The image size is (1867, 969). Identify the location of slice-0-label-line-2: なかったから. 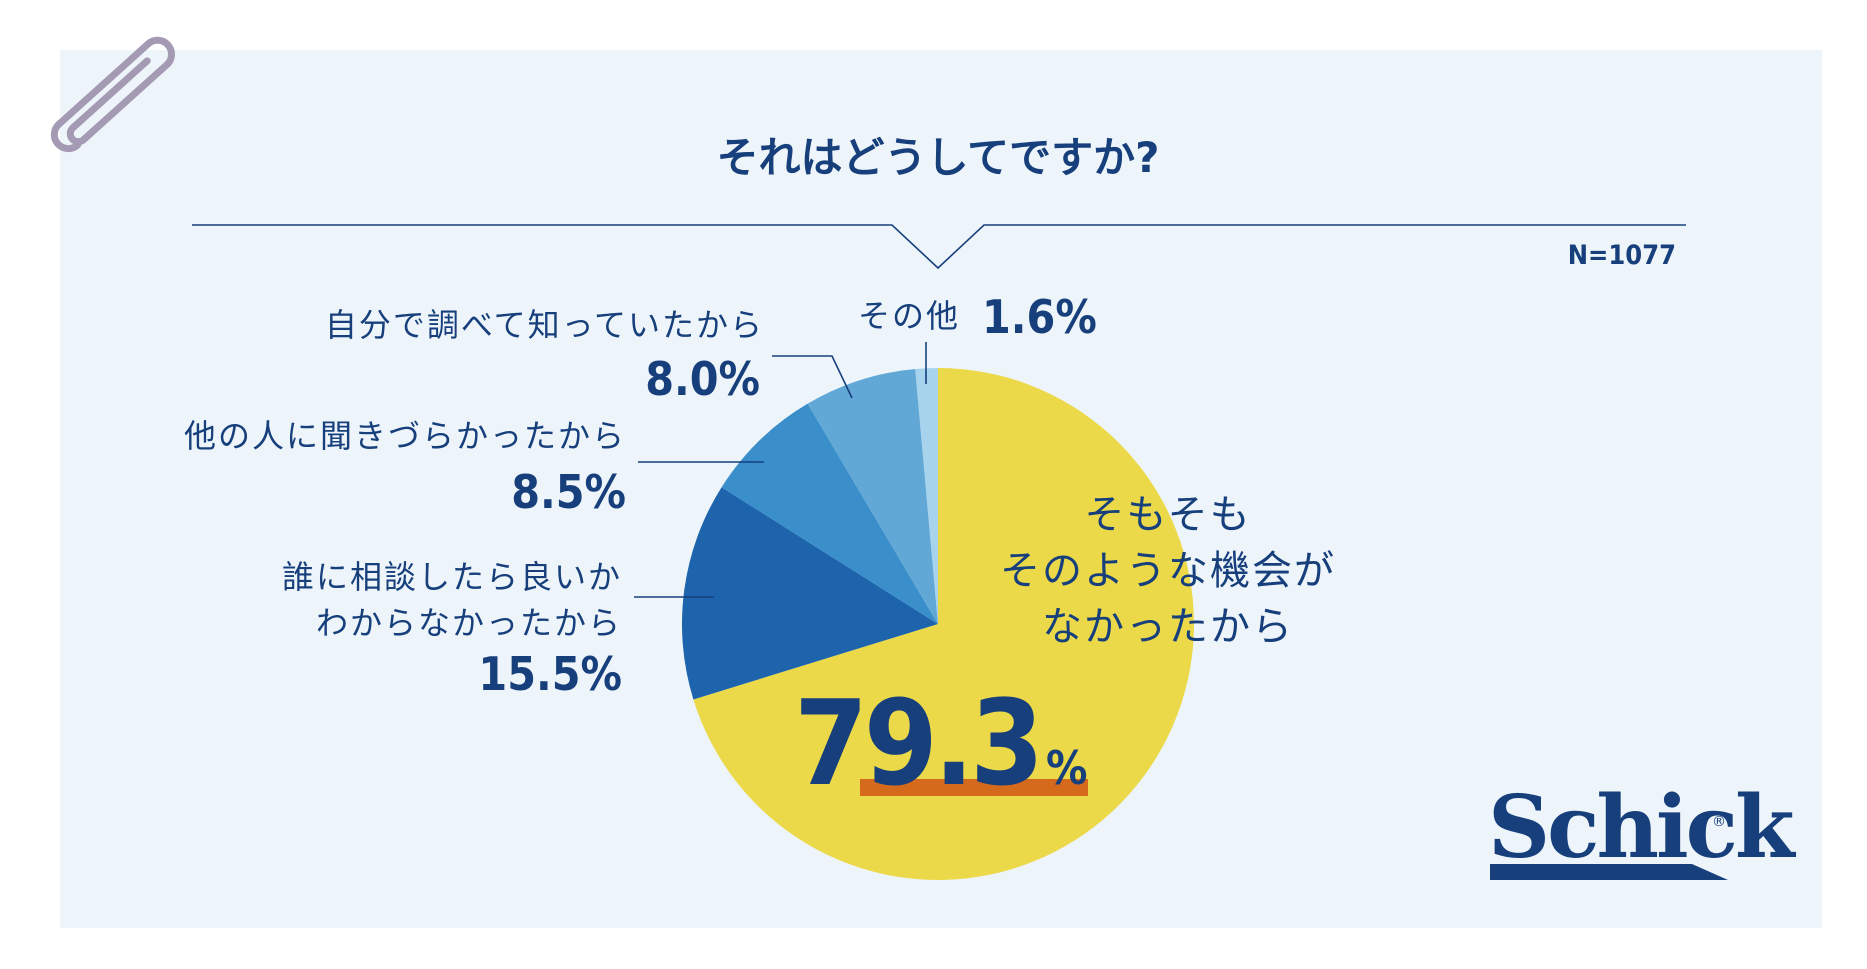
(1168, 627).